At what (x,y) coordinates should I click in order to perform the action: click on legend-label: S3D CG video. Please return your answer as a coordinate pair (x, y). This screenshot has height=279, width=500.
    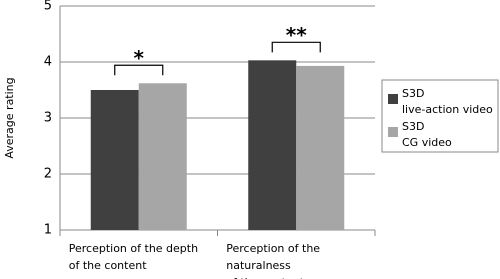
    Looking at the image, I should click on (427, 134).